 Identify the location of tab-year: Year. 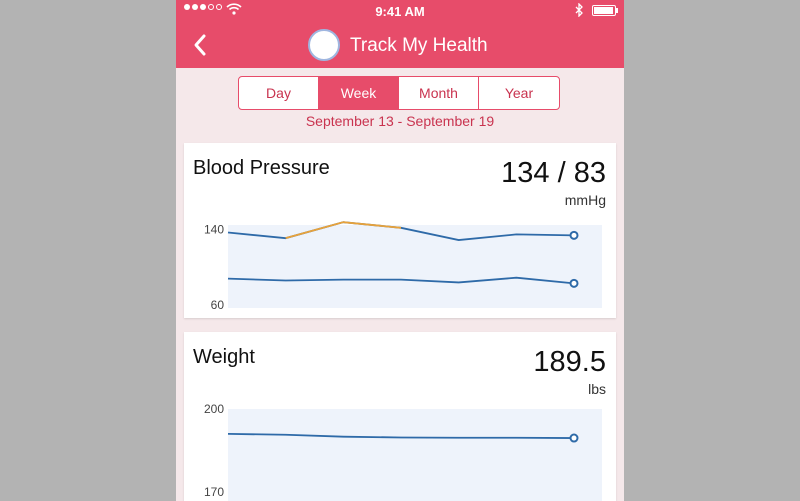
(519, 93).